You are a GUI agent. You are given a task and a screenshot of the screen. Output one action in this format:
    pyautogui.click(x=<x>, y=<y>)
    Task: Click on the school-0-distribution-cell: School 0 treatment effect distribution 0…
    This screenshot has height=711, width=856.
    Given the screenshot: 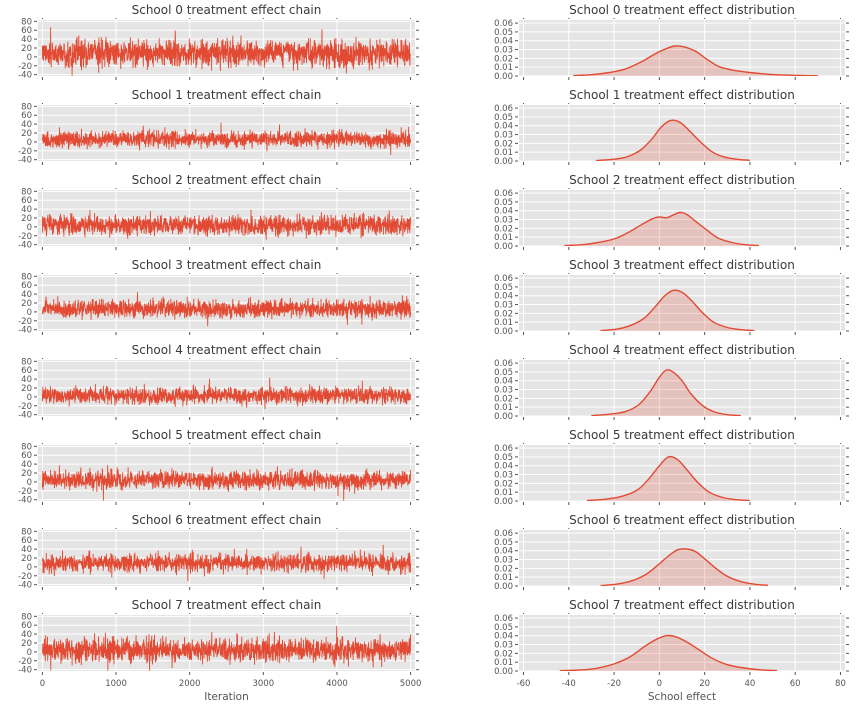 What is the action you would take?
    pyautogui.click(x=655, y=42)
    